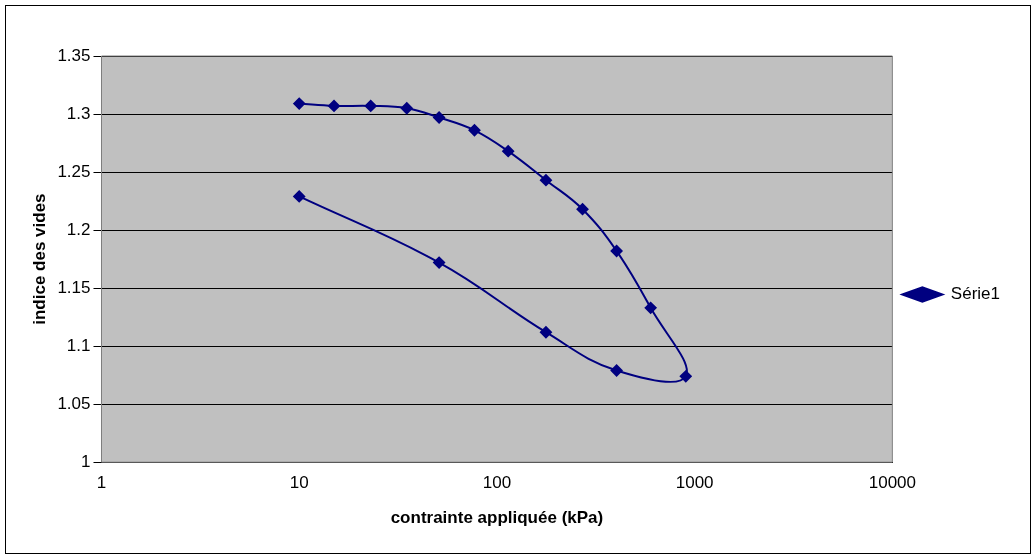 This screenshot has height=559, width=1036. Describe the element at coordinates (74, 287) in the screenshot. I see `y-tick-label: 1.15` at that location.